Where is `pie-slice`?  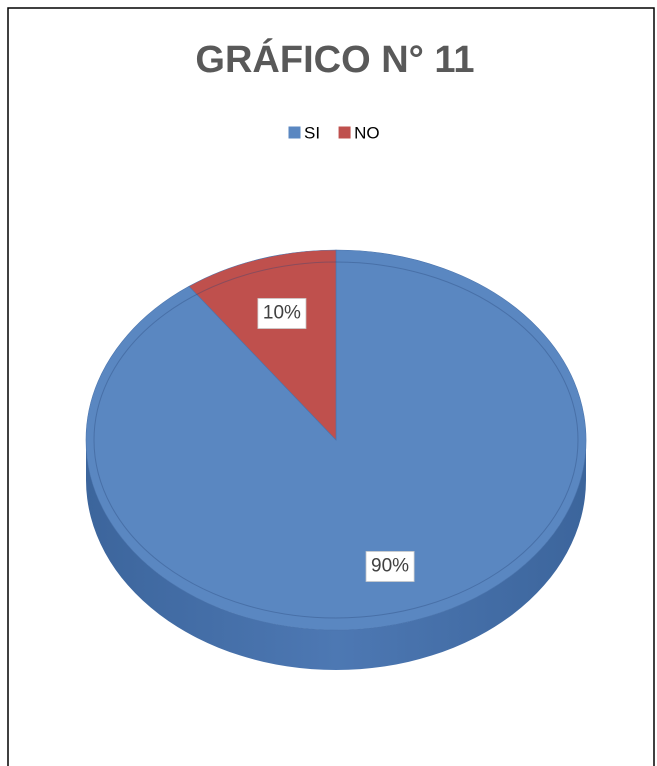 pie-slice is located at coordinates (262, 345).